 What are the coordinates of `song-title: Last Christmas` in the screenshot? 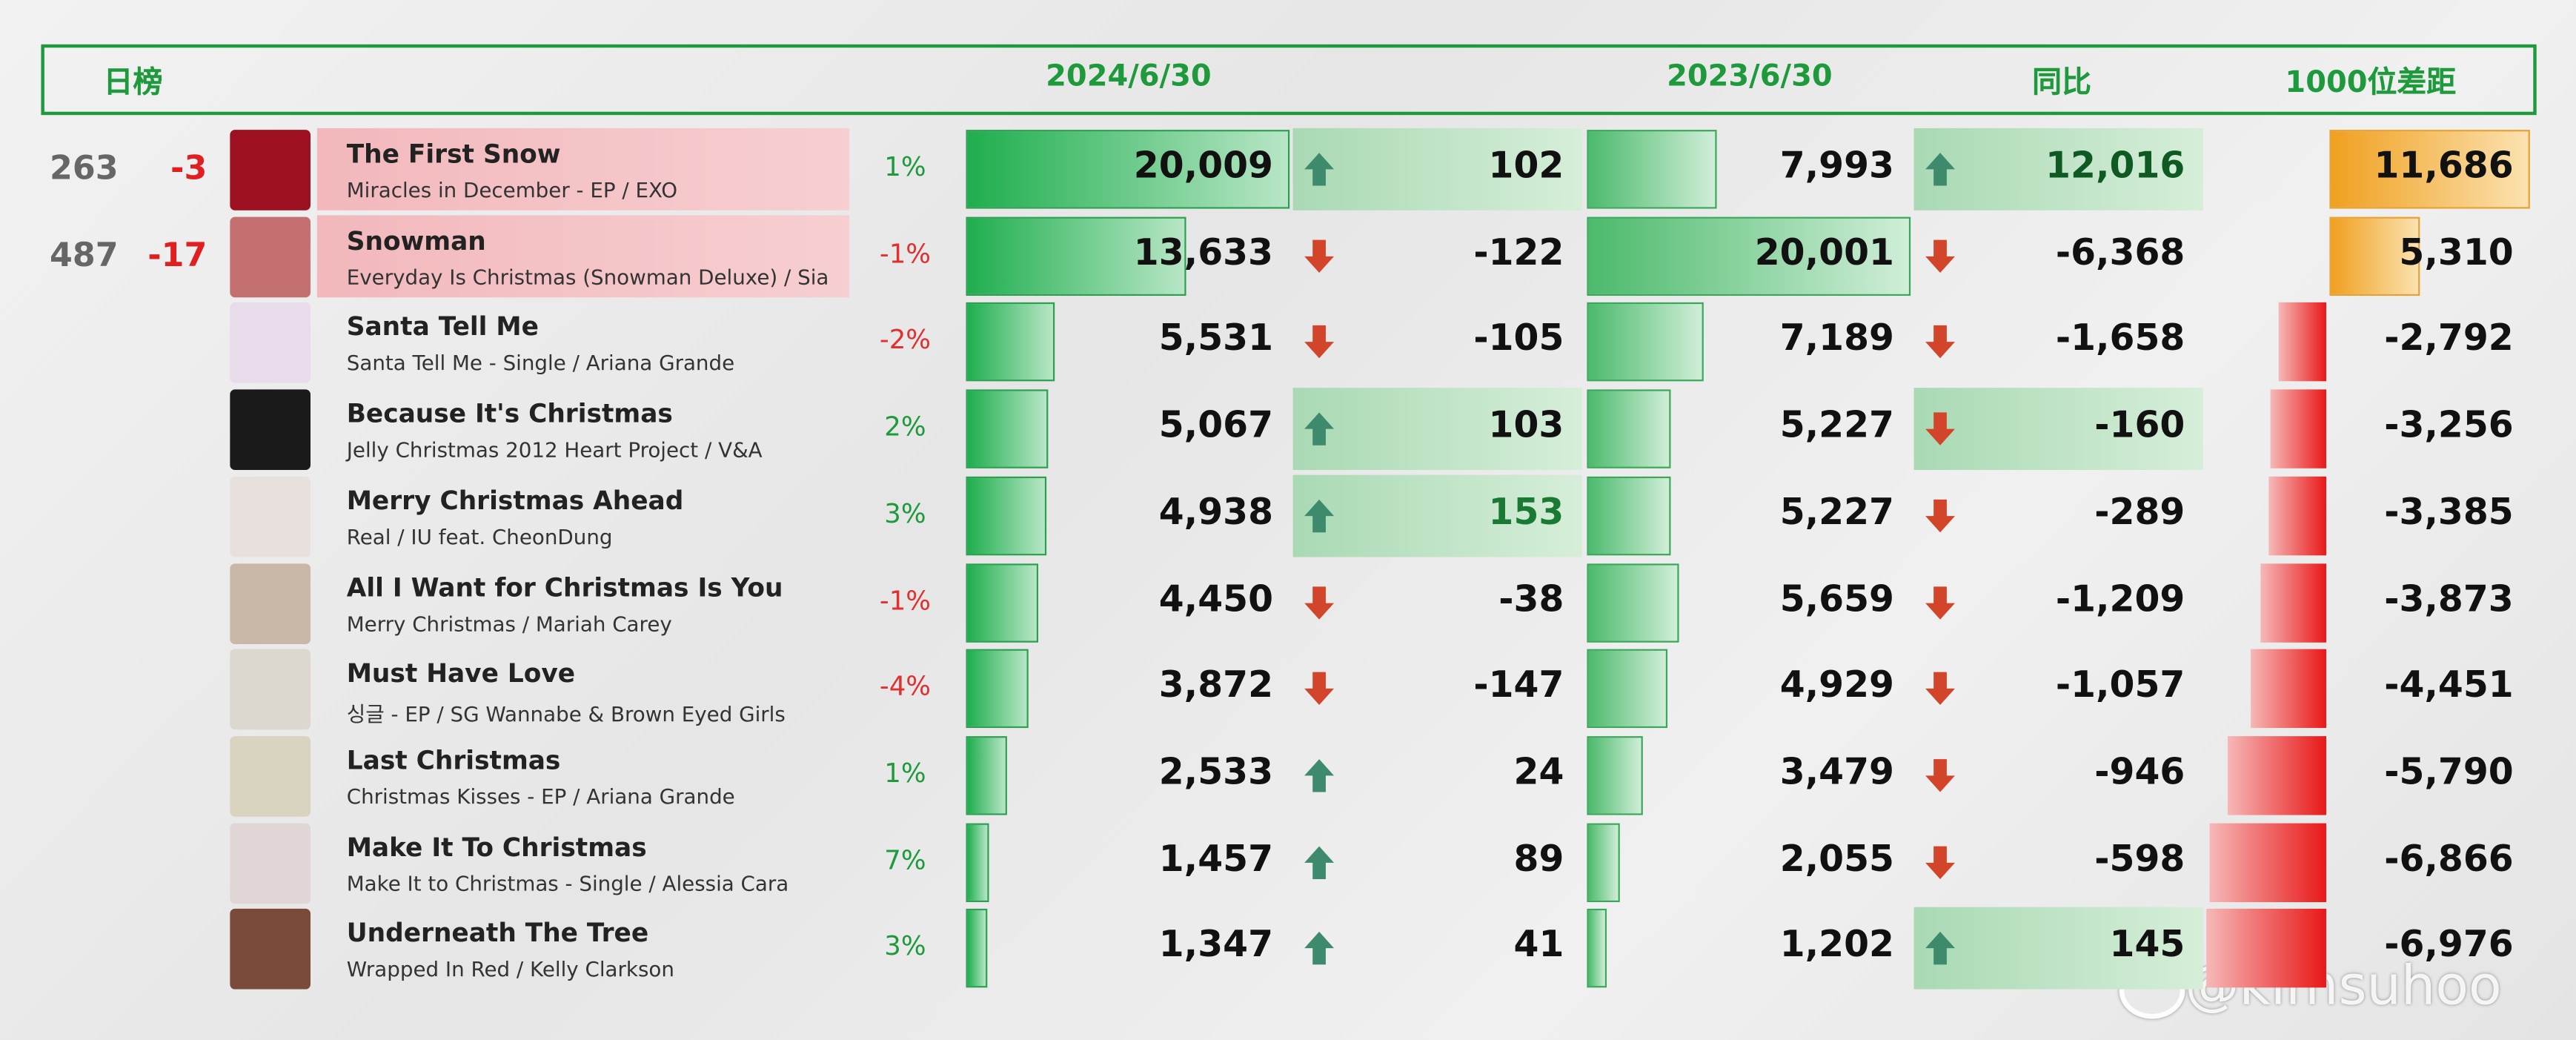 It's located at (453, 761).